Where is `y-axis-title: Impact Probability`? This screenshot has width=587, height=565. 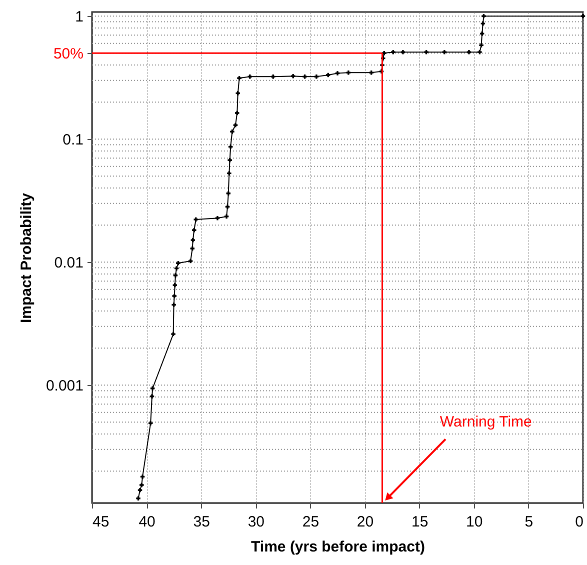
y-axis-title: Impact Probability is located at coordinates (26, 258).